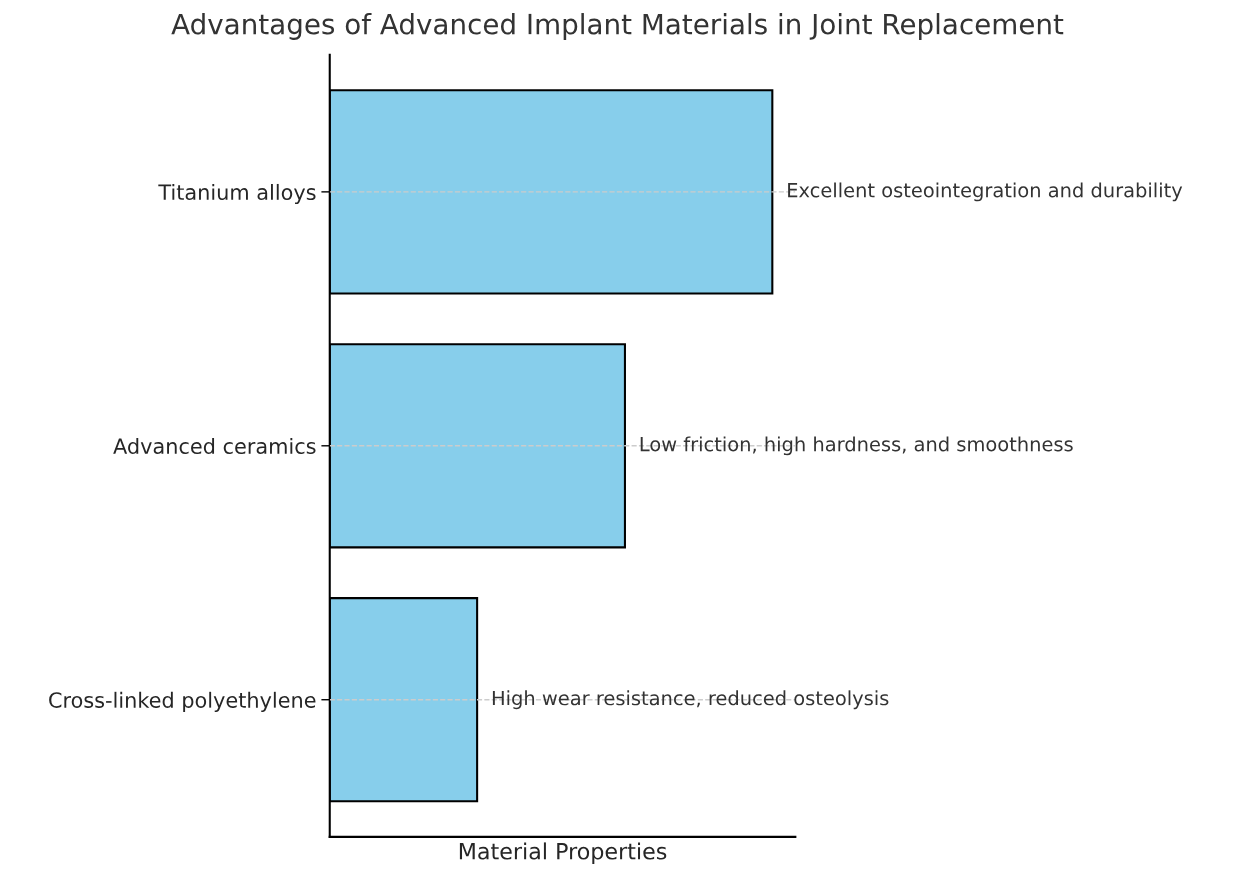 The image size is (1235, 869). Describe the element at coordinates (182, 701) in the screenshot. I see `y-tick-label: Cross-linked polyethylene` at that location.